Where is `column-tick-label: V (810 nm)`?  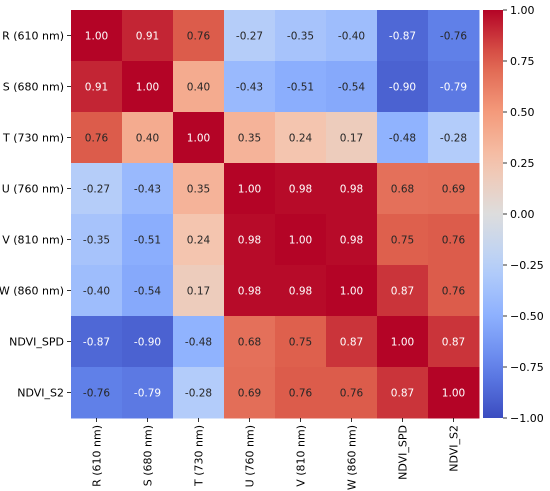
column-tick-label: V (810 nm) is located at coordinates (301, 456).